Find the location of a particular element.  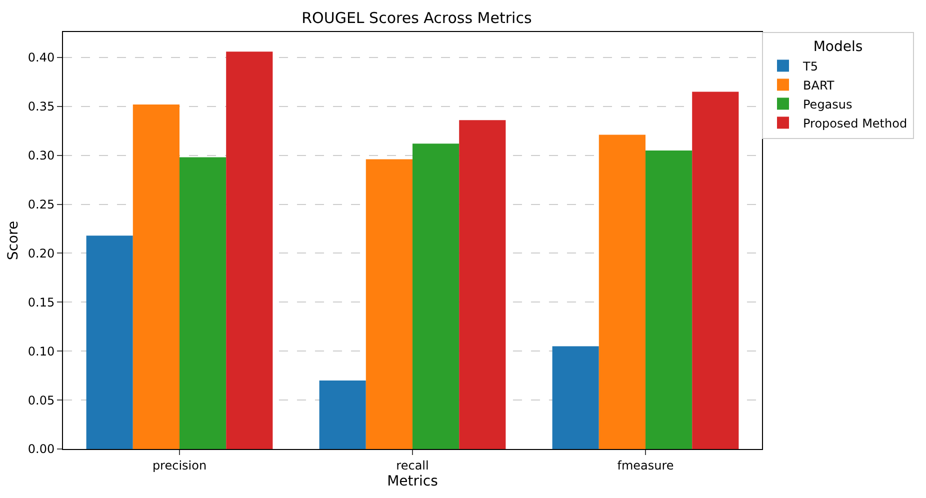

legend-label: Pegasus is located at coordinates (827, 104).